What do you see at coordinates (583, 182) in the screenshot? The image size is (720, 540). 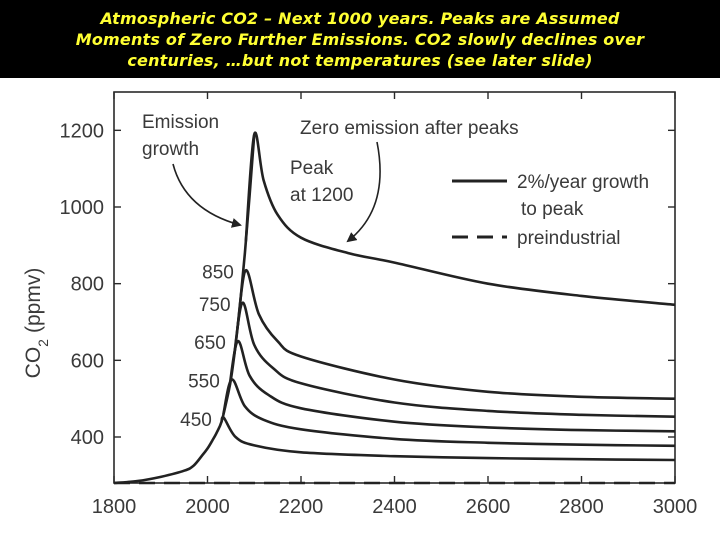 I see `legend-solid-label-1: 2%/year growth` at bounding box center [583, 182].